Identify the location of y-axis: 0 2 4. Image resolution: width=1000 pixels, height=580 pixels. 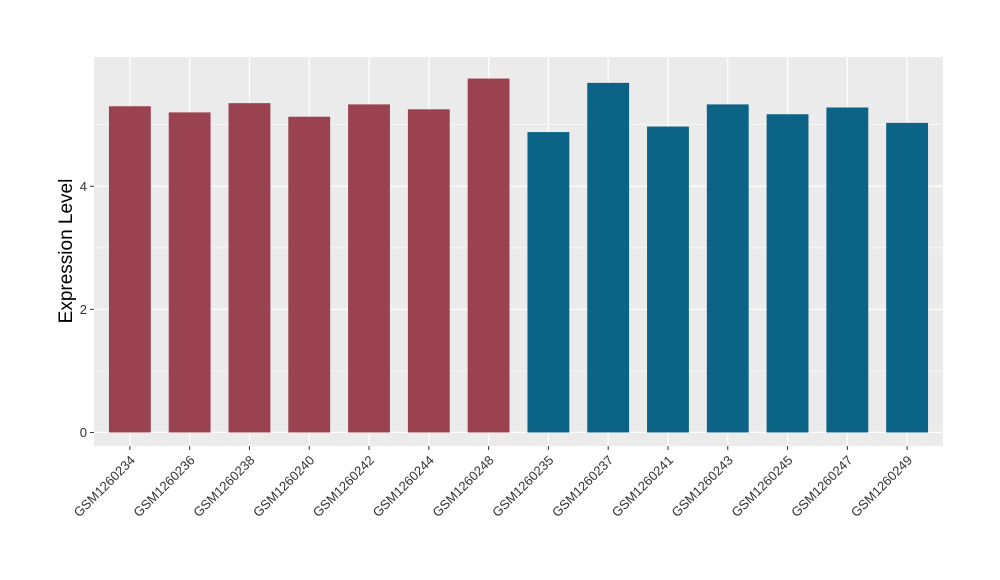
(87, 309).